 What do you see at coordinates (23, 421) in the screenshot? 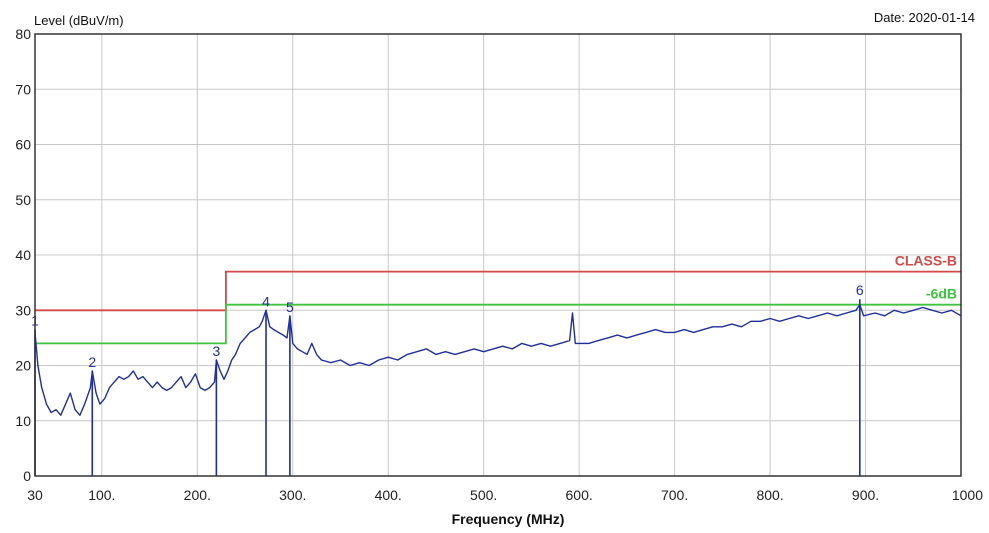
I see `y-tick-label: 10` at bounding box center [23, 421].